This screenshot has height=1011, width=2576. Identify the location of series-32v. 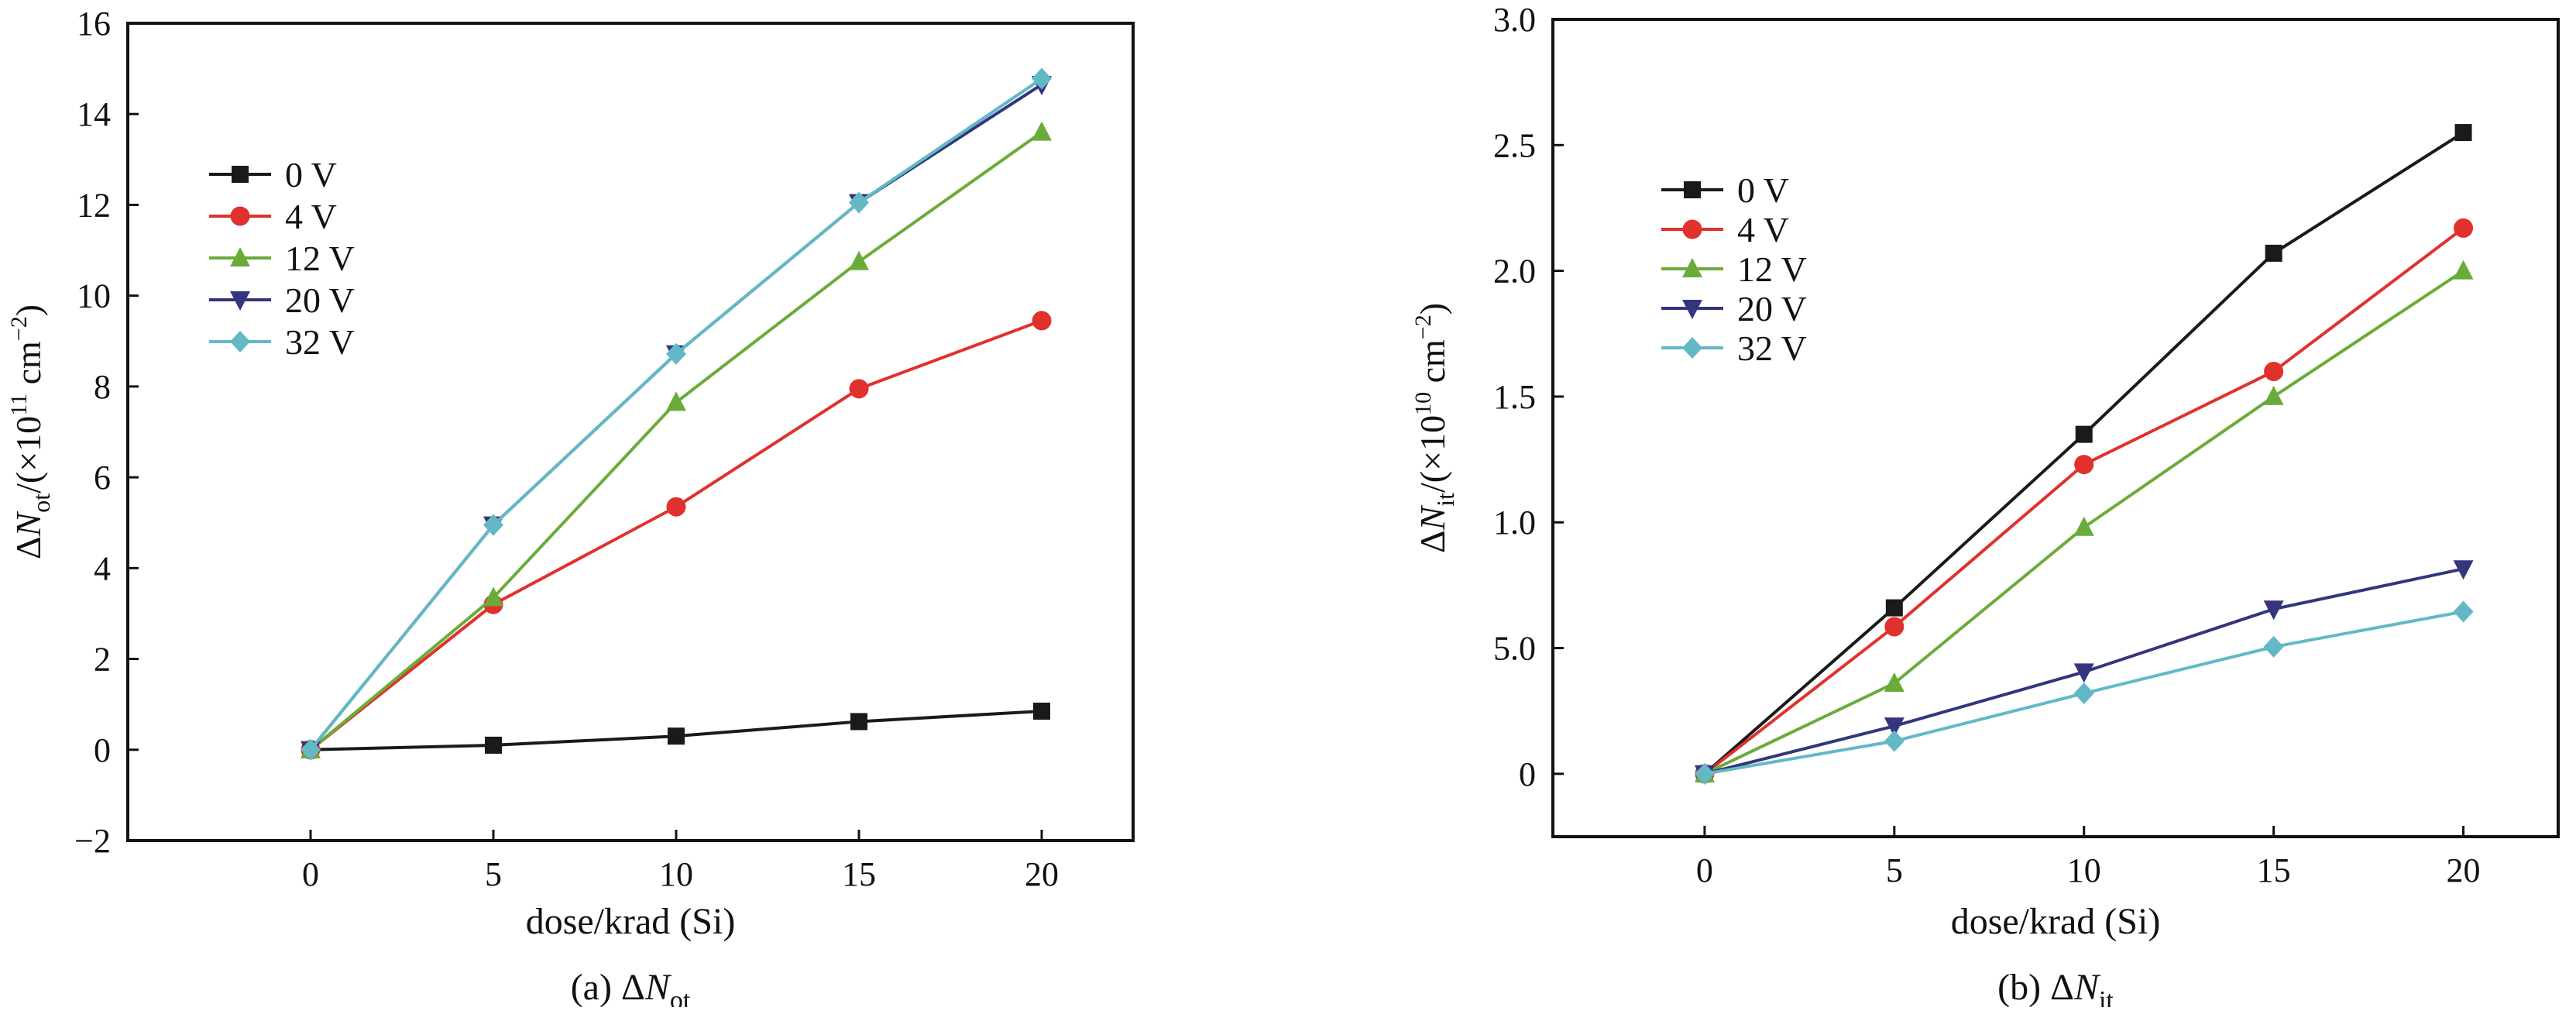
(2084, 692).